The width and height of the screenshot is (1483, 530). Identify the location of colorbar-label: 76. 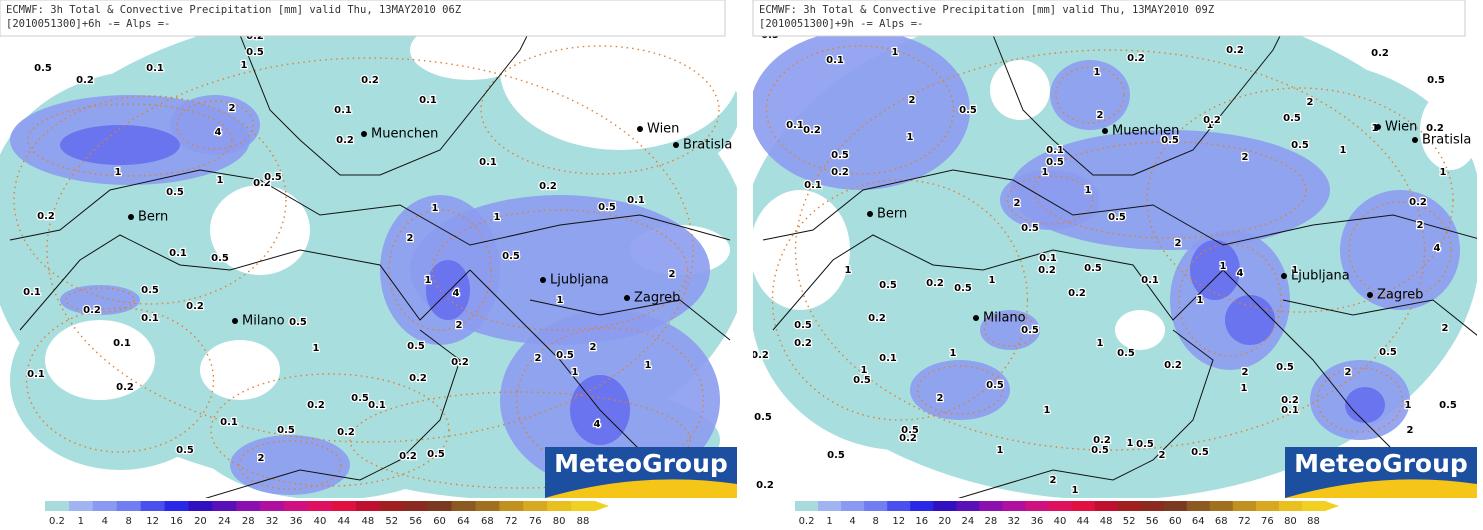
(1267, 521).